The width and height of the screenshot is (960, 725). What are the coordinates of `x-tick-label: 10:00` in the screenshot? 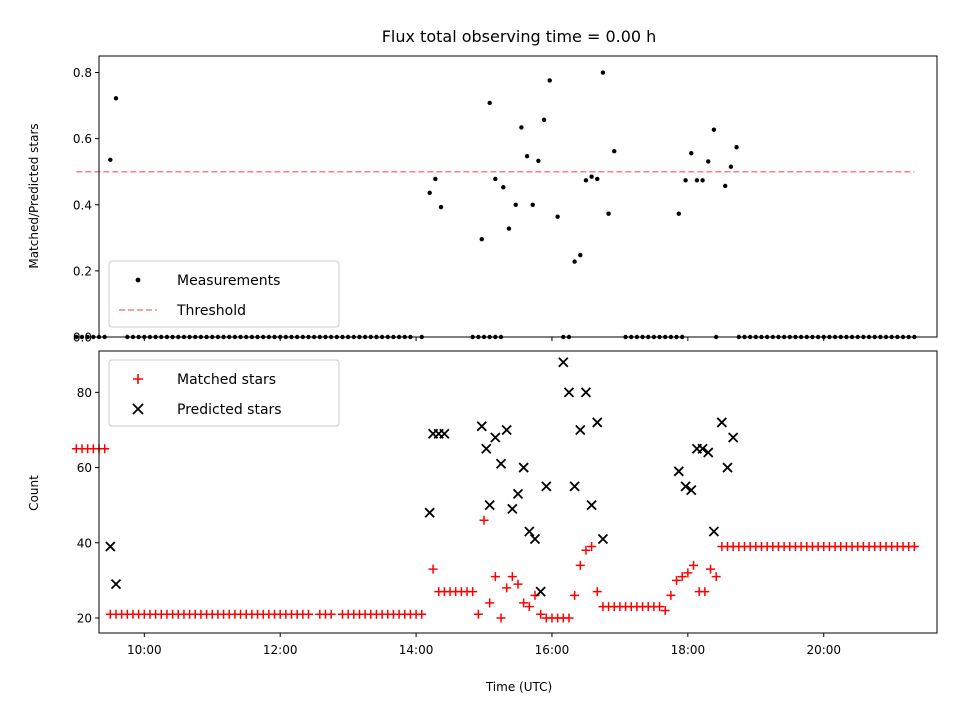 It's located at (144, 650).